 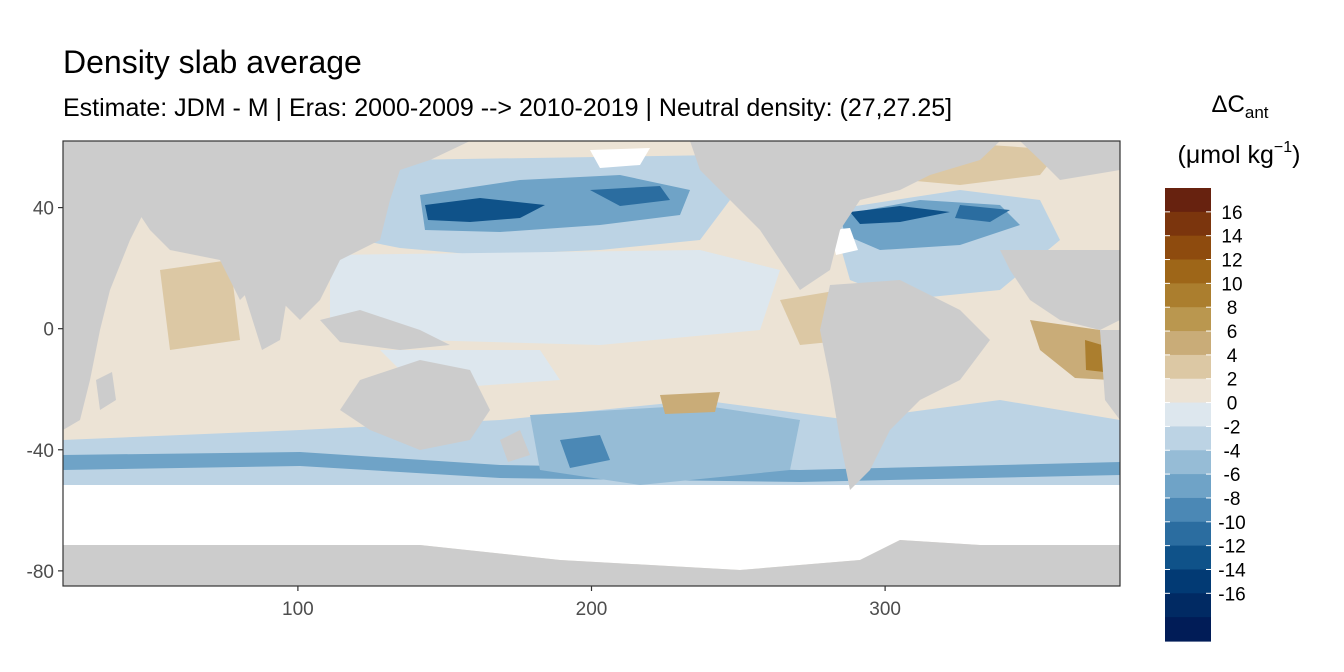 I want to click on land-madagascar, so click(x=106, y=391).